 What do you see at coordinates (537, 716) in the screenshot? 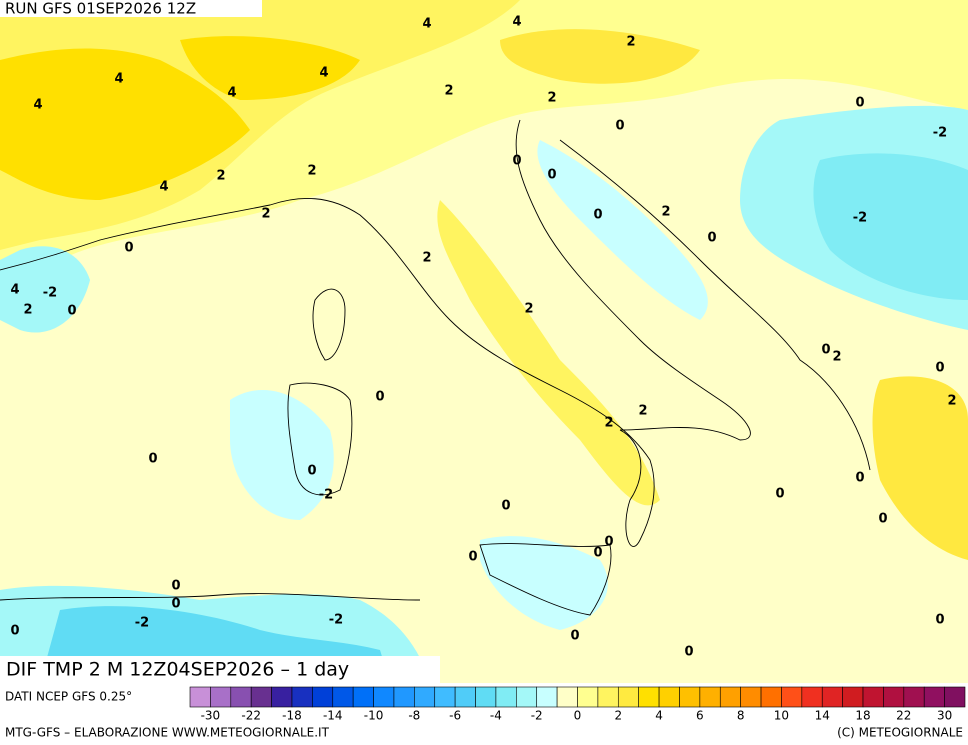
I see `colorbar-label: -2` at bounding box center [537, 716].